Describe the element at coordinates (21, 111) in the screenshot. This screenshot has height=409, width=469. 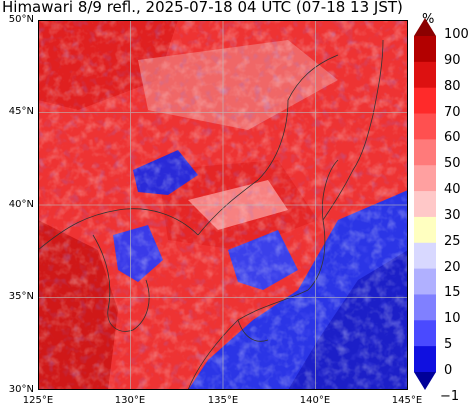
I see `lat-label-45: 45°N` at that location.